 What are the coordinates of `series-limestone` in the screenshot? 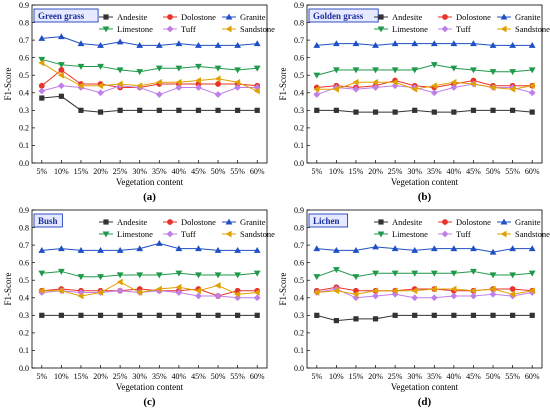 It's located at (424, 274).